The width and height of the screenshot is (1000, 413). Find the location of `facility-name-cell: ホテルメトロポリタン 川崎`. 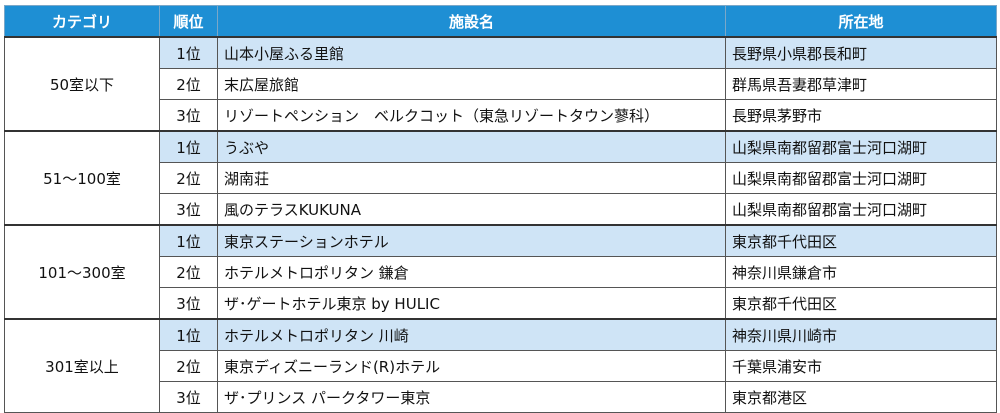

facility-name-cell: ホテルメトロポリタン 川崎 is located at coordinates (471, 334).